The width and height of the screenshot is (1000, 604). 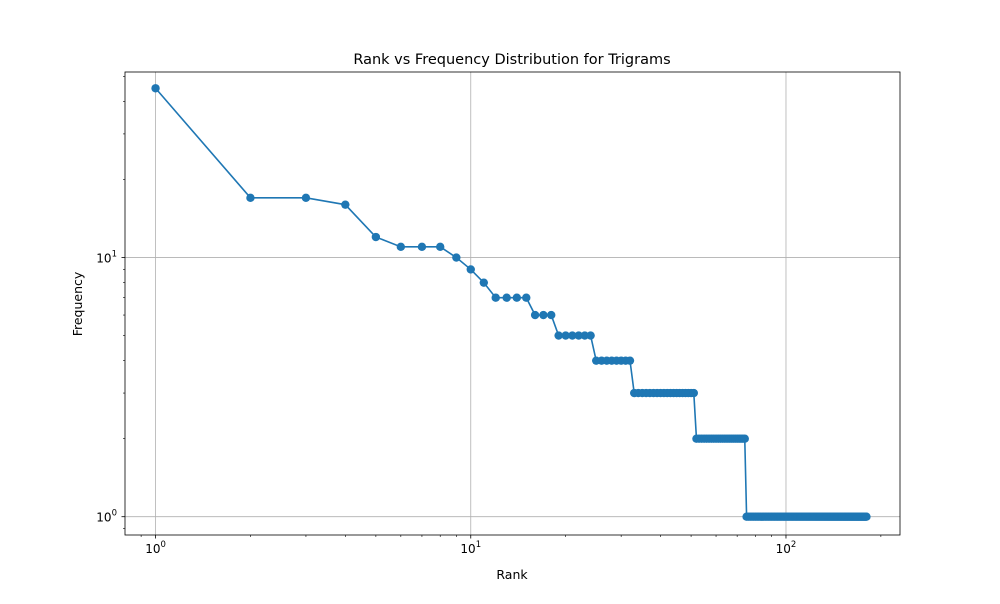 I want to click on y-tick-label: 10⁰, so click(x=106, y=517).